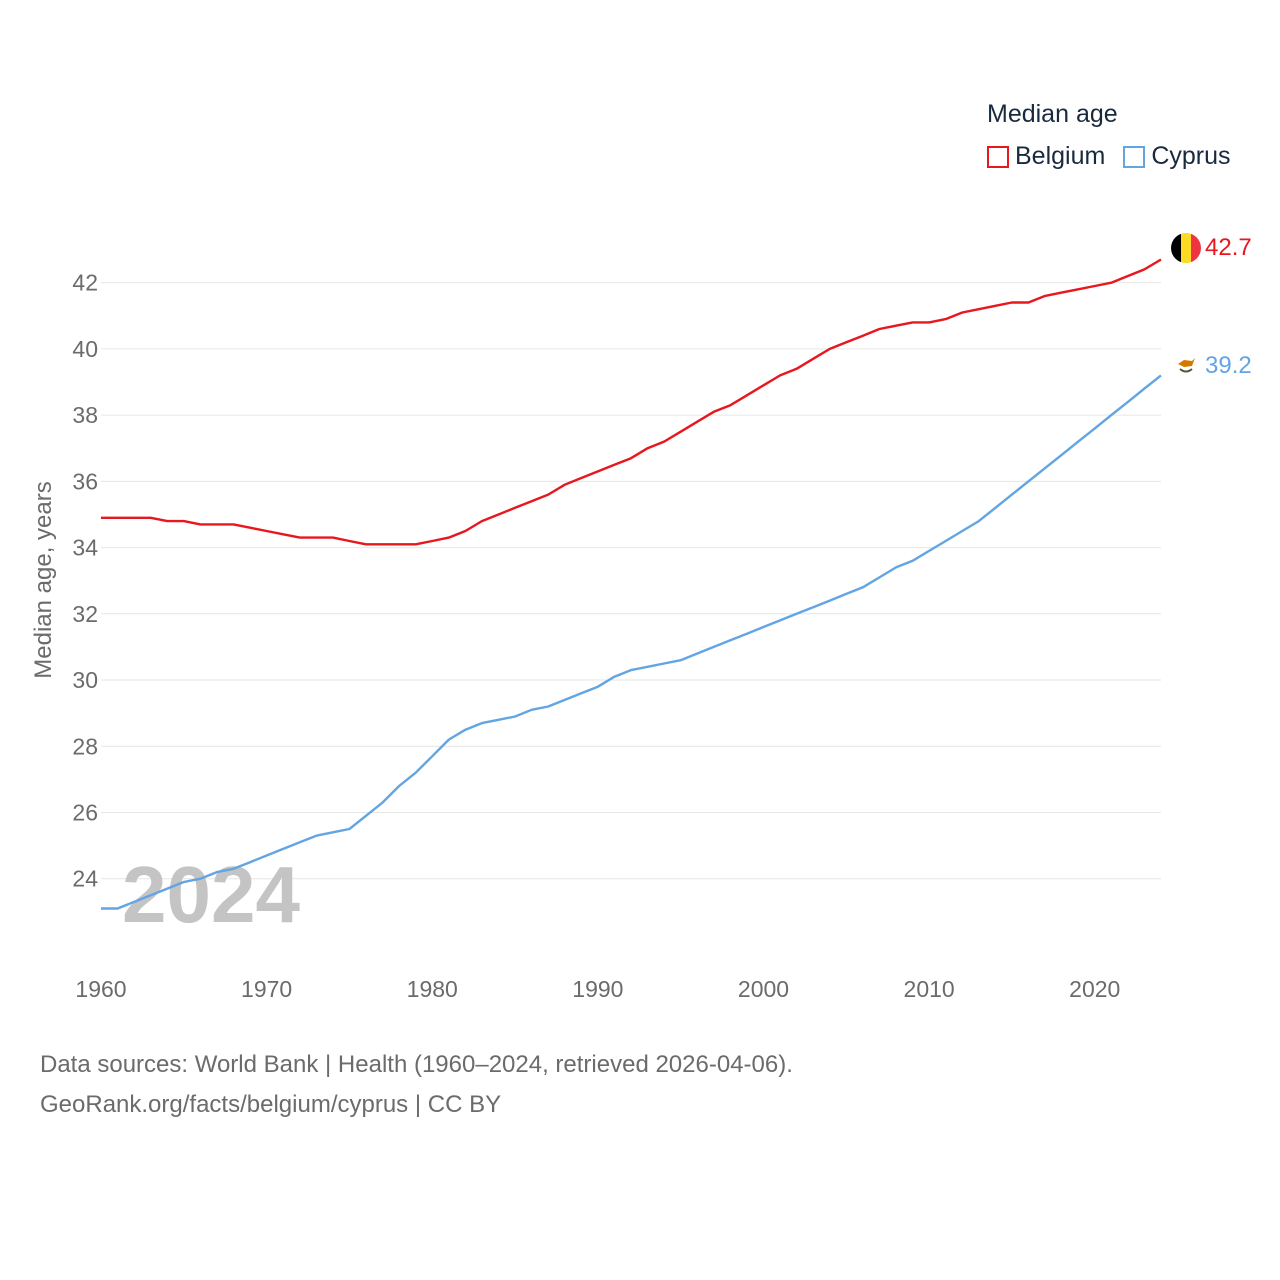 The image size is (1280, 1280). Describe the element at coordinates (266, 989) in the screenshot. I see `x-tick-label: 1970` at that location.